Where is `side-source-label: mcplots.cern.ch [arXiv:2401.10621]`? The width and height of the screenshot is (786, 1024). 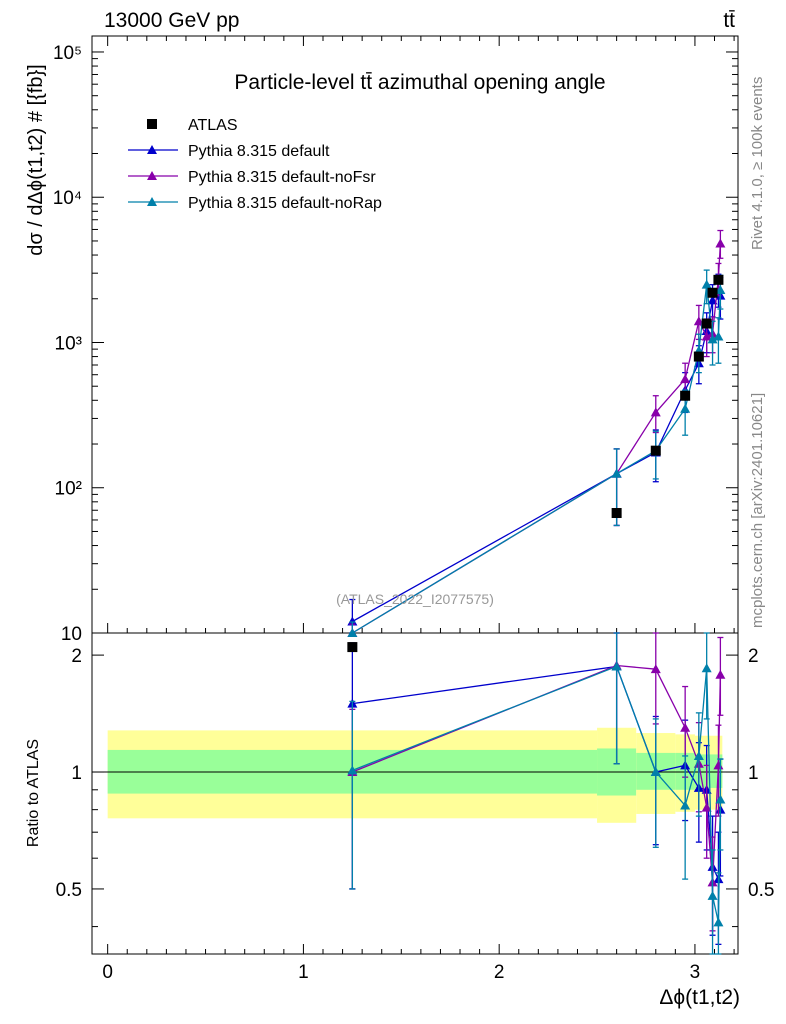
side-source-label: mcplots.cern.ch [arXiv:2401.10621] is located at coordinates (757, 510).